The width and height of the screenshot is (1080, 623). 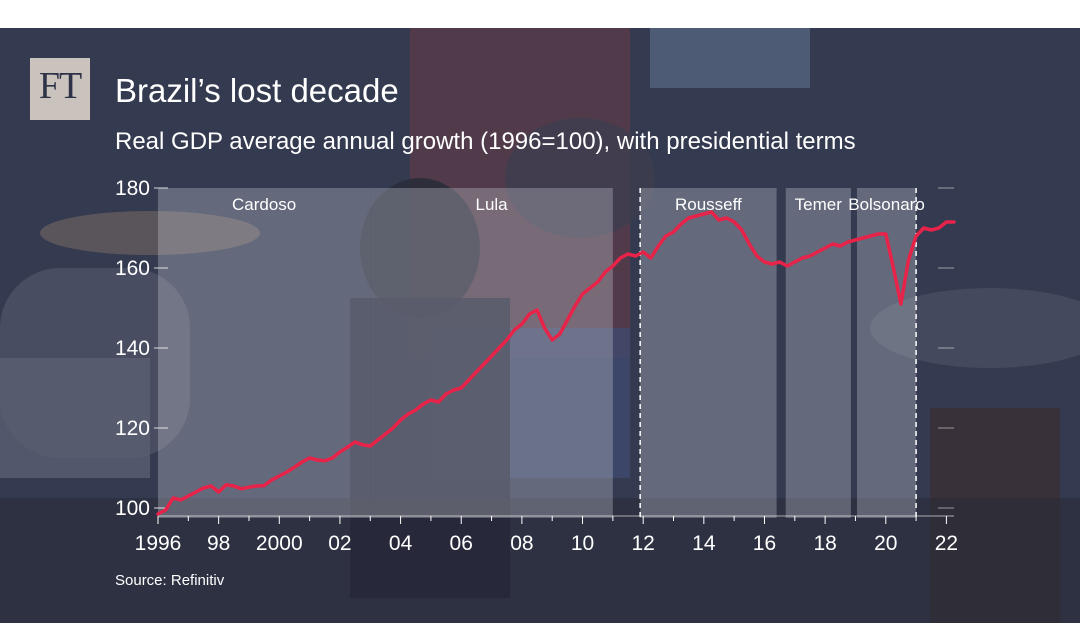 What do you see at coordinates (158, 543) in the screenshot?
I see `x-tick-label: 1996` at bounding box center [158, 543].